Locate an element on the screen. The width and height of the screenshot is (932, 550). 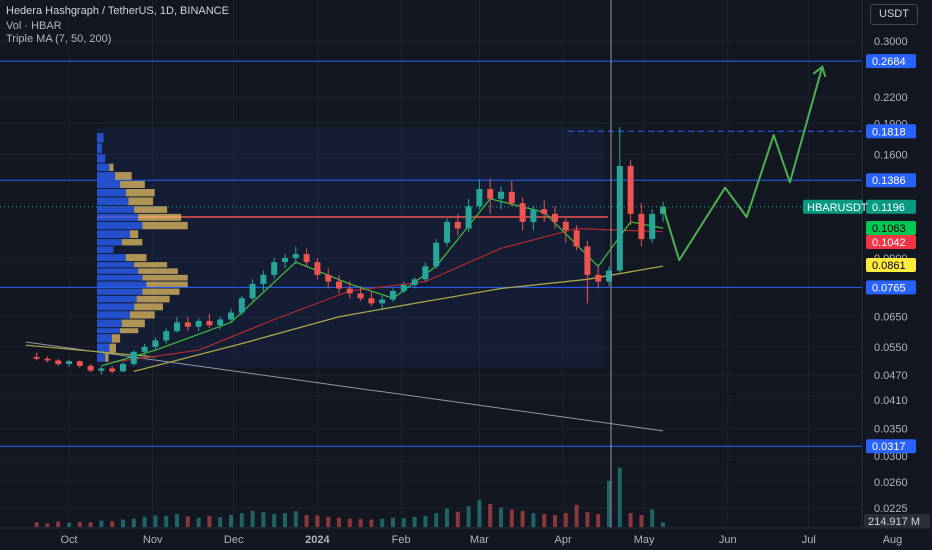
ma-price-tag: 0.1063 is located at coordinates (889, 229).